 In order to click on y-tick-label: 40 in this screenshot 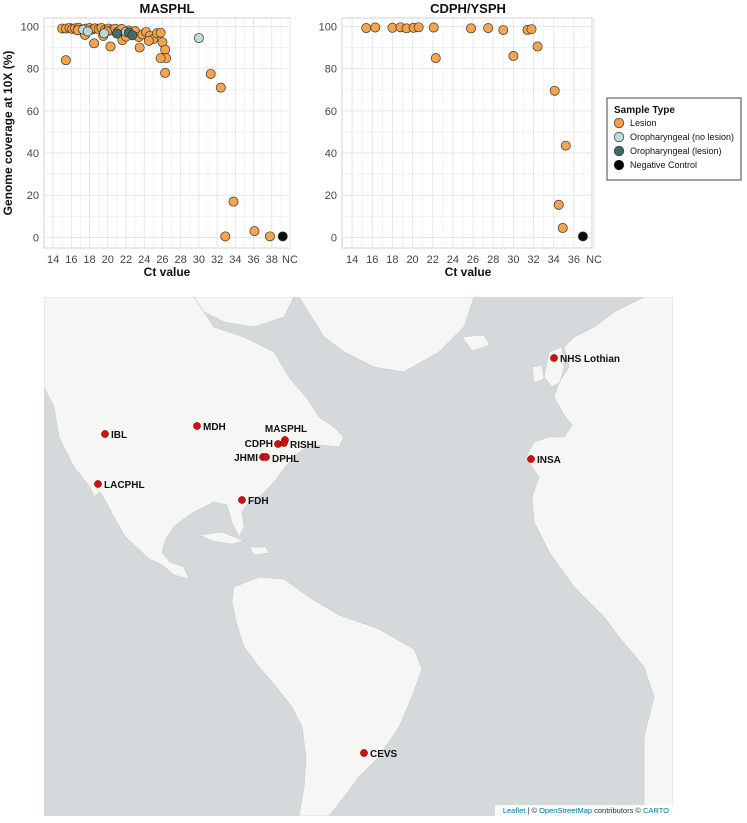, I will do `click(33, 154)`.